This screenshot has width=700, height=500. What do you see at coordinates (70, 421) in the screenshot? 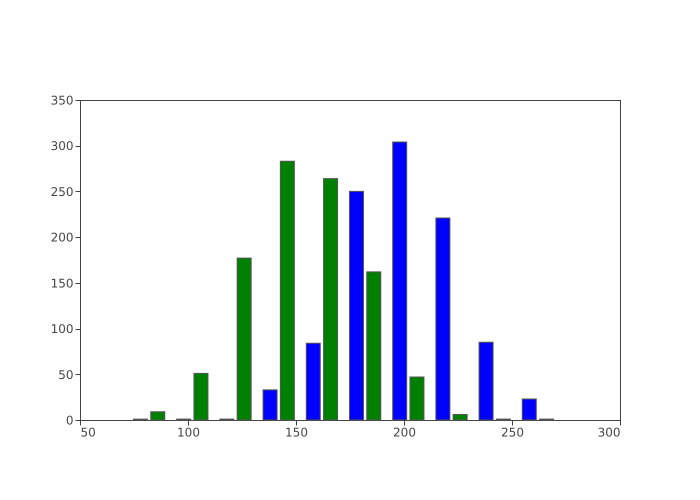
I see `y-tick-label: 0` at bounding box center [70, 421].